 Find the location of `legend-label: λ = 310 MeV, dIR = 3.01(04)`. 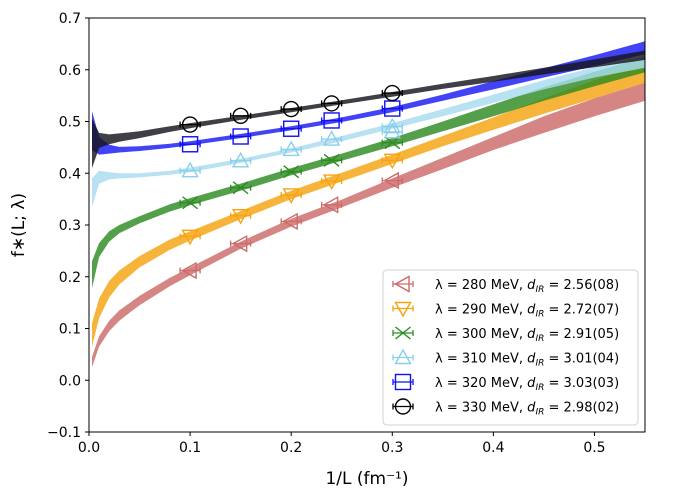

legend-label: λ = 310 MeV, dIR = 3.01(04) is located at coordinates (527, 360).